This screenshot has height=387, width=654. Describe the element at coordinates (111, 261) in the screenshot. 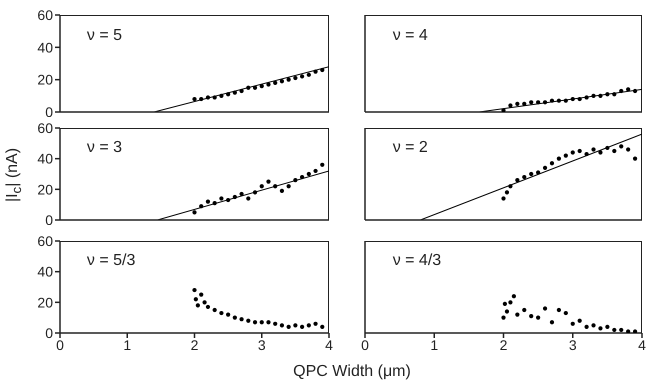

I see `annotation: ν = 5/3` at that location.